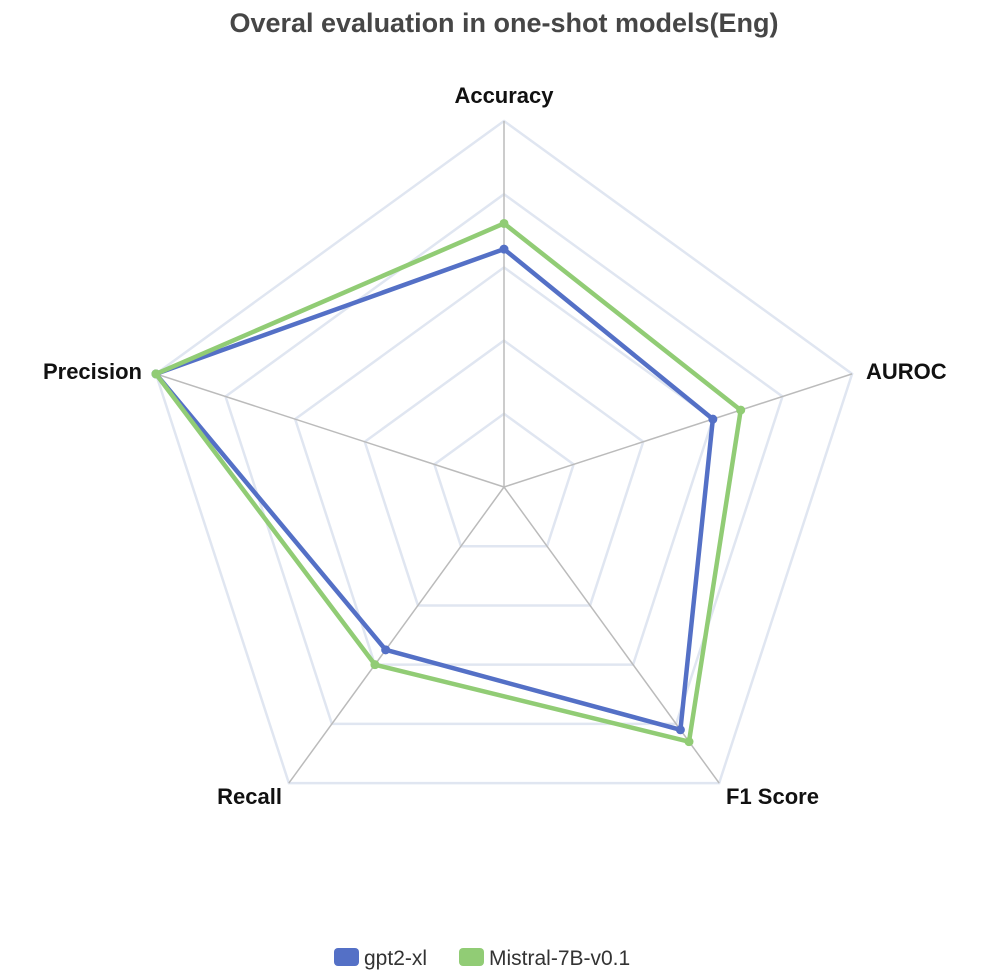 This screenshot has width=1008, height=975. Describe the element at coordinates (395, 958) in the screenshot. I see `legend-label: gpt2-xl` at that location.